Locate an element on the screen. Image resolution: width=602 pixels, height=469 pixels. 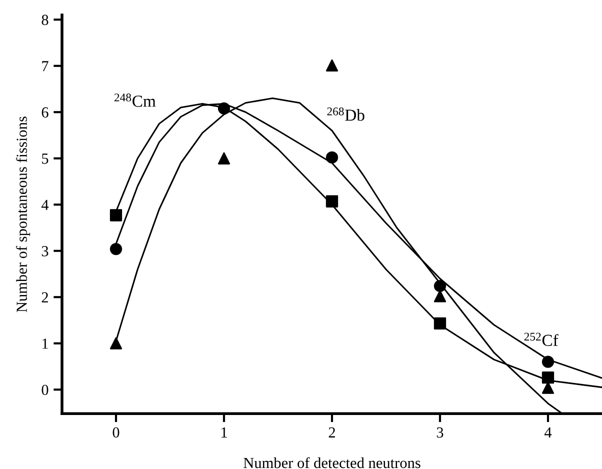
annotation: $^{248}$Cm is located at coordinates (135, 100).